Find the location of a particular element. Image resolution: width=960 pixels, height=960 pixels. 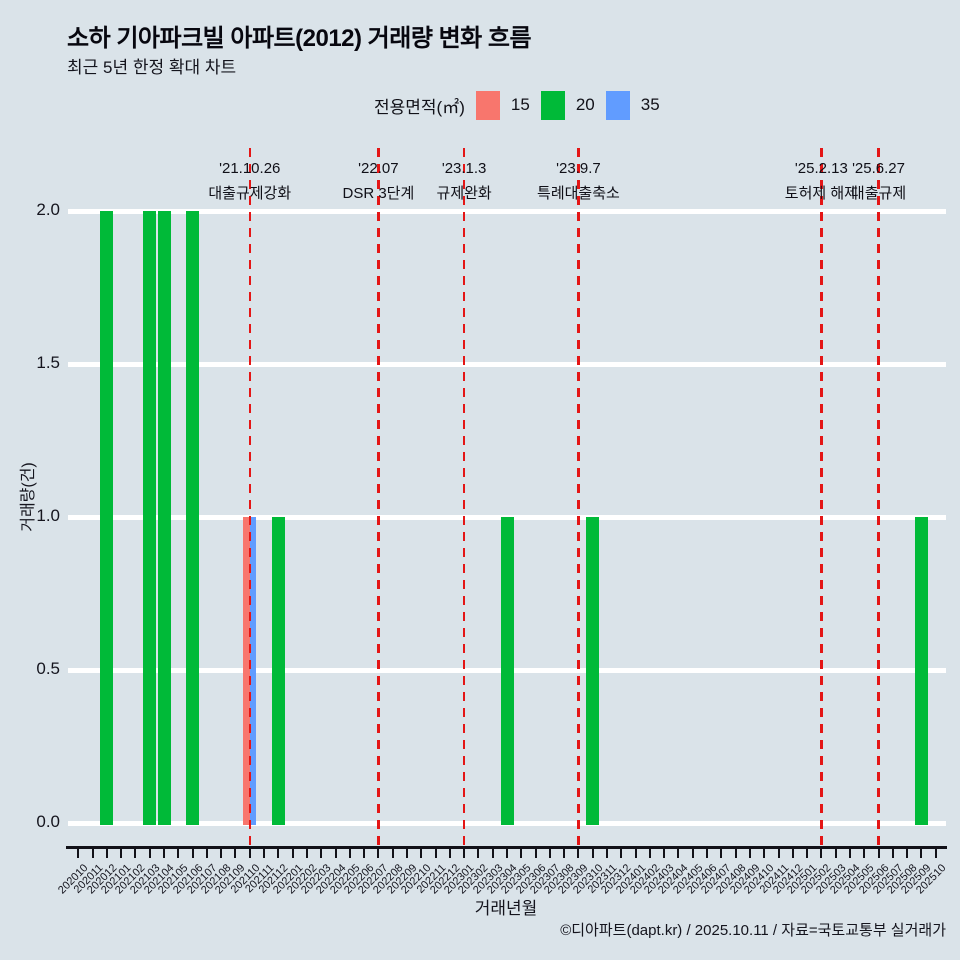

event-label-202207: DSR 3단계 is located at coordinates (378, 193).